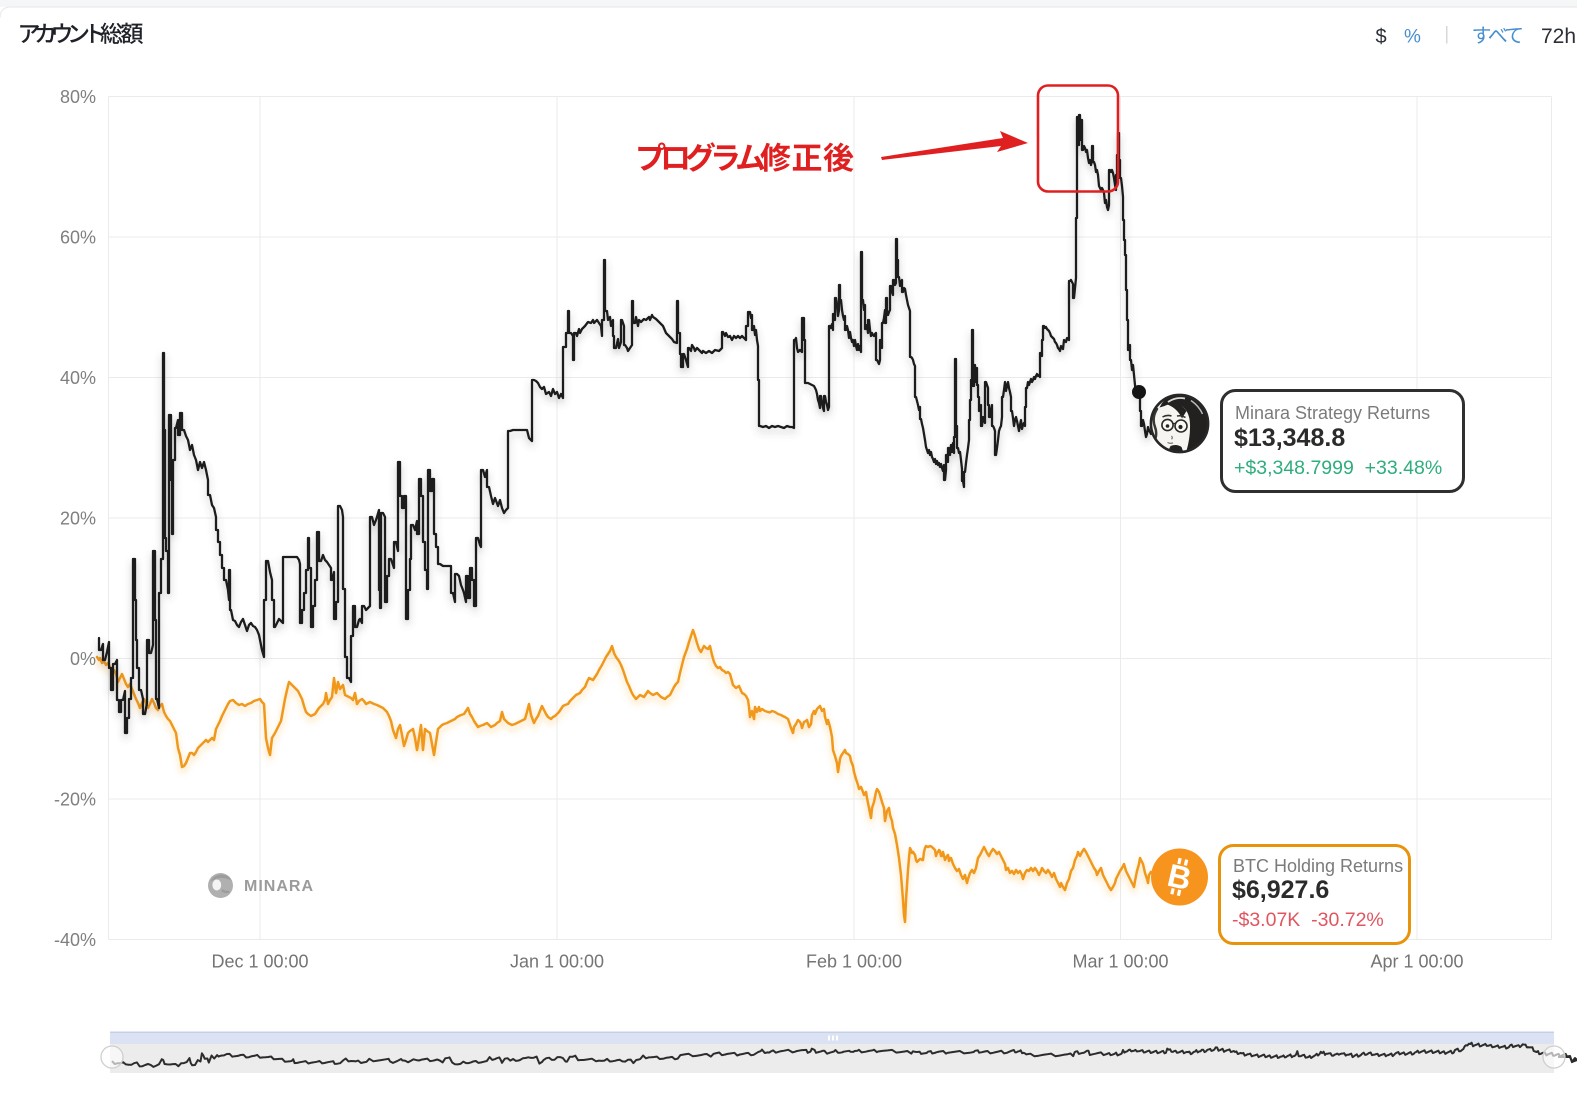 This screenshot has height=1112, width=1577. I want to click on svg-text: Minara Strategy Returns, so click(1332, 413).